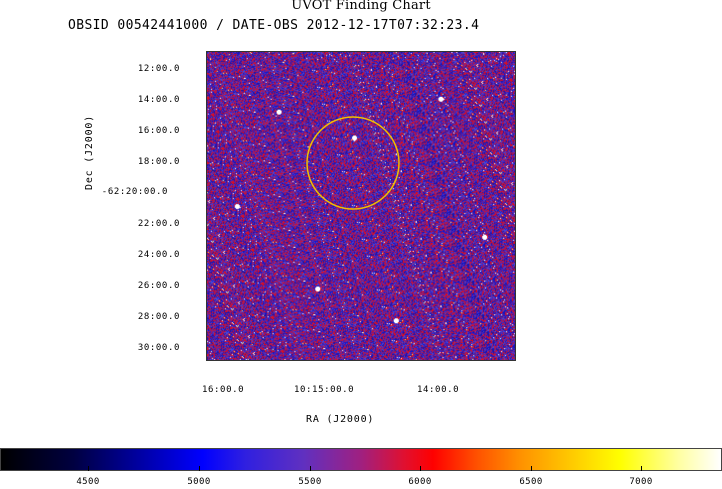 The image size is (722, 489). What do you see at coordinates (324, 390) in the screenshot?
I see `ra-tick: 10:15:00.0` at bounding box center [324, 390].